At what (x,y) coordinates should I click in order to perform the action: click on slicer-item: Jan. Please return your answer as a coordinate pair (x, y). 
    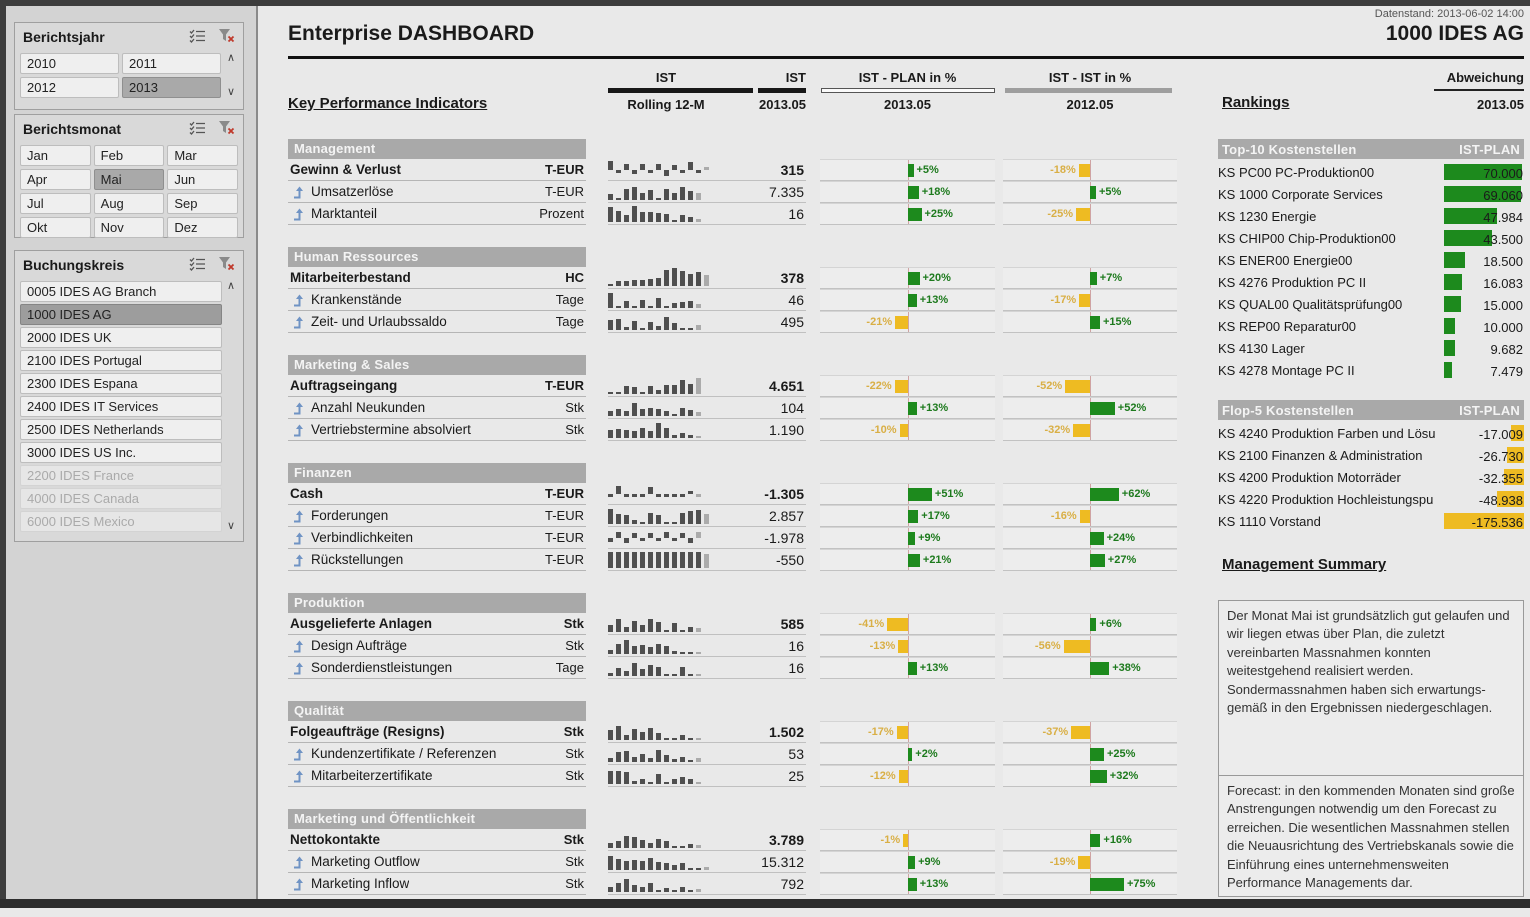
    Looking at the image, I should click on (55, 155).